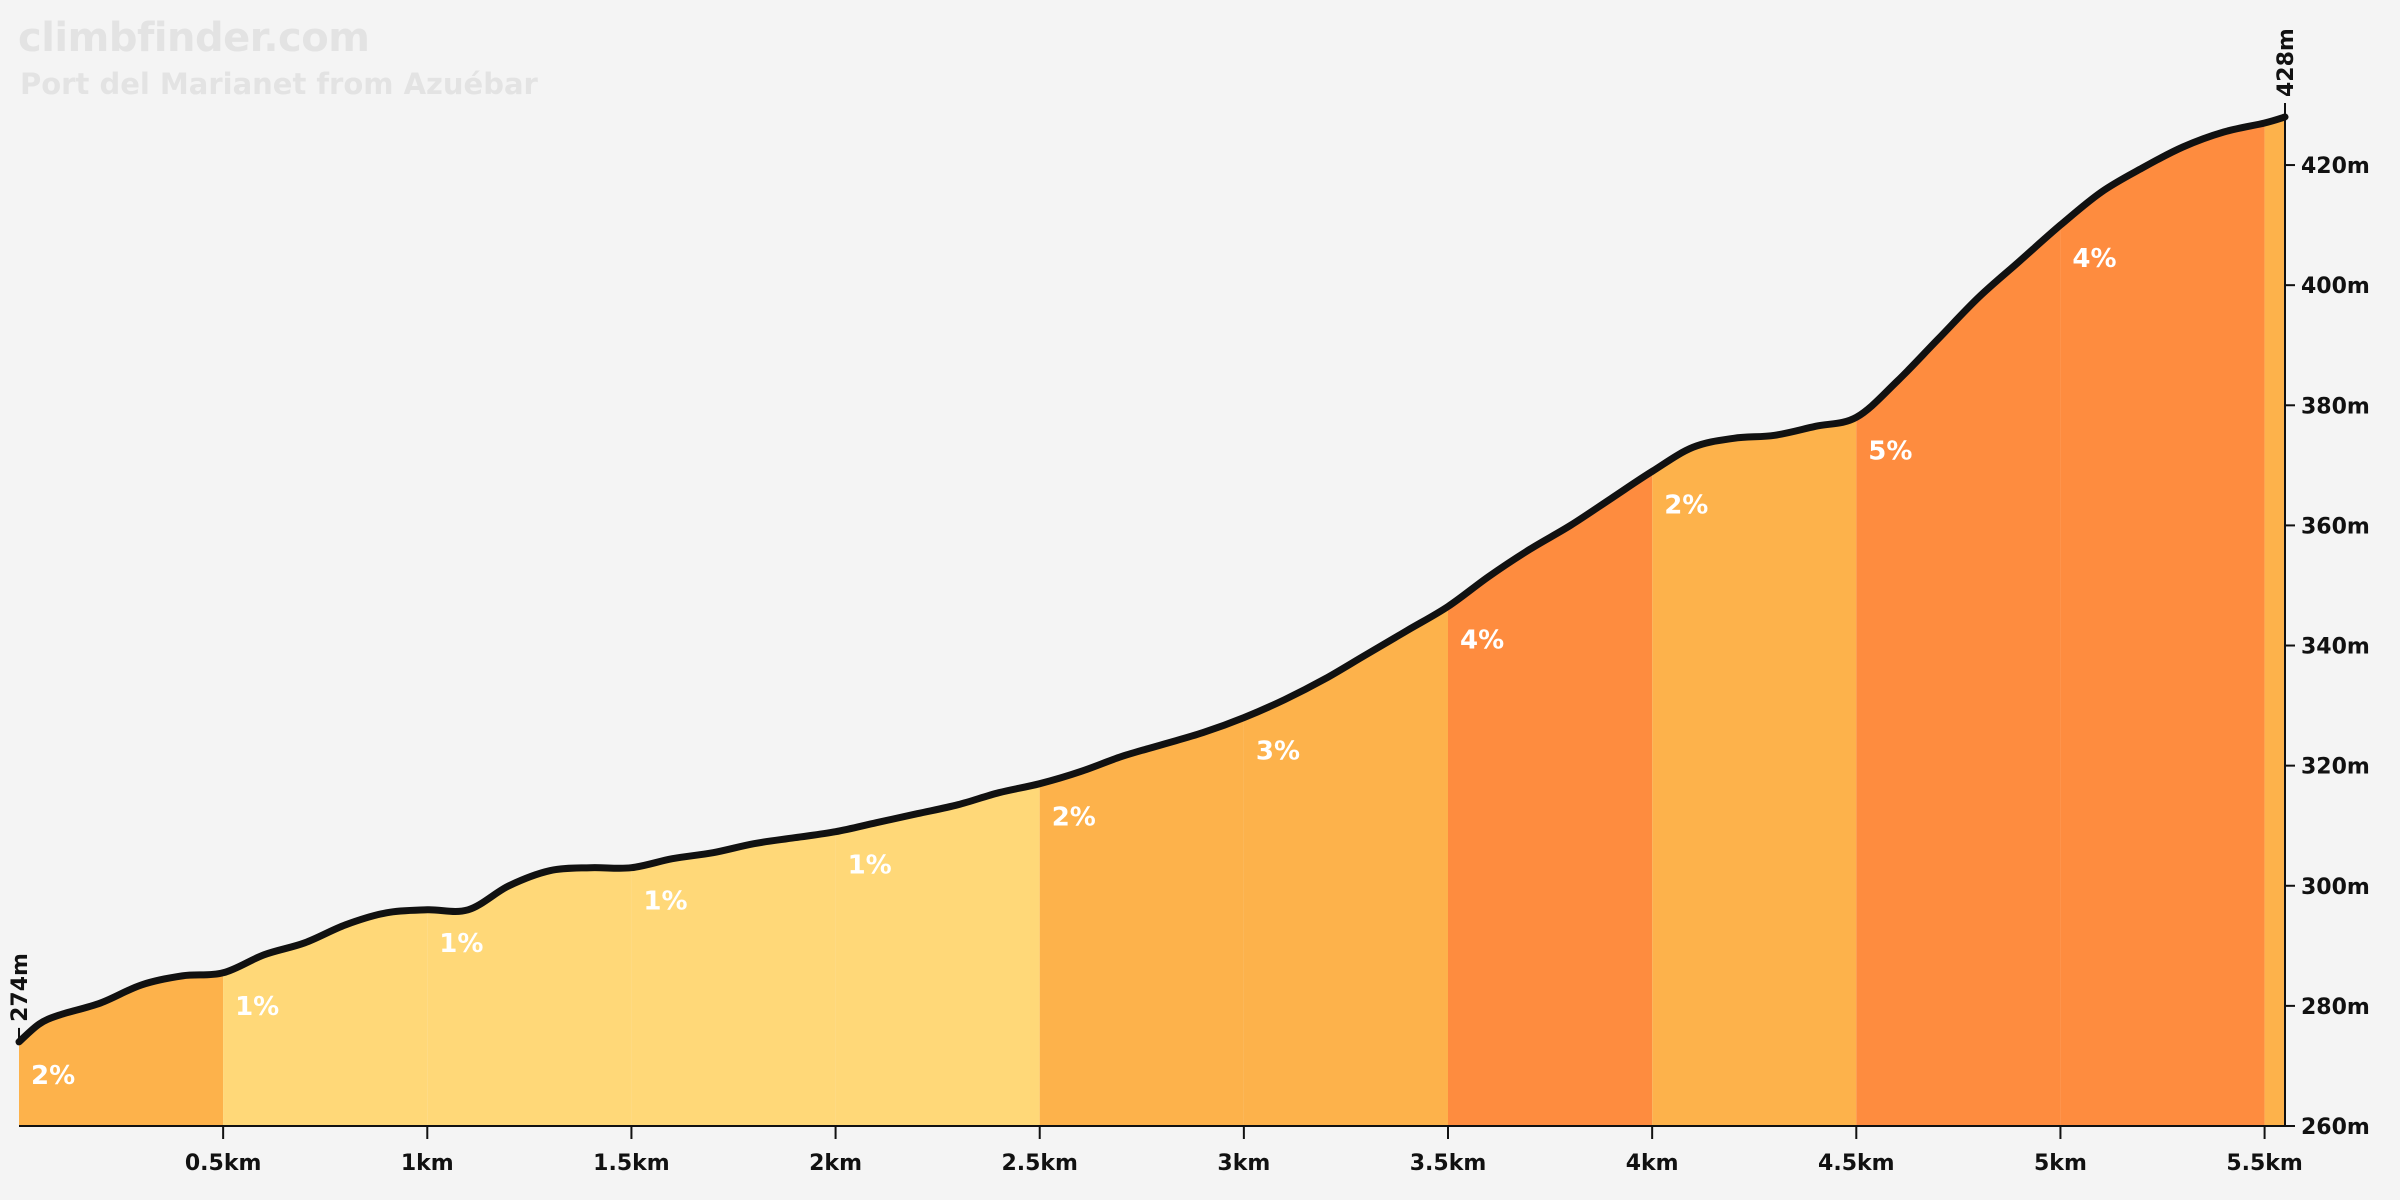 This screenshot has height=1200, width=2400. What do you see at coordinates (2335, 286) in the screenshot?
I see `y-tick-label: 400m` at bounding box center [2335, 286].